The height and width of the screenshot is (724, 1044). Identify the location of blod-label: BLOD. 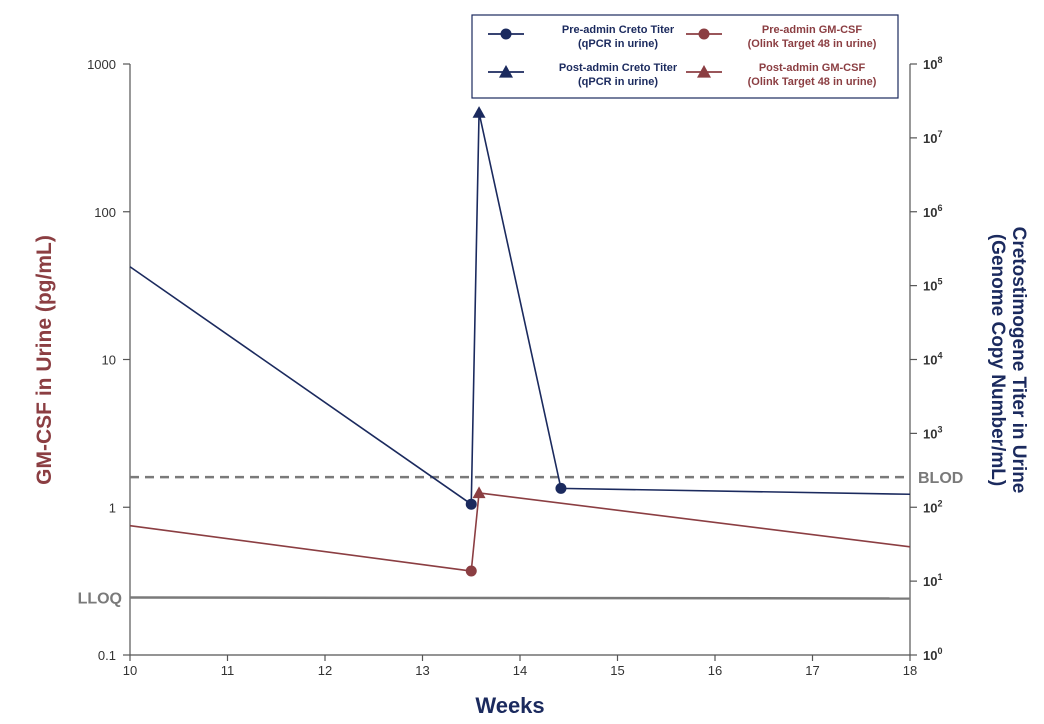
(940, 478).